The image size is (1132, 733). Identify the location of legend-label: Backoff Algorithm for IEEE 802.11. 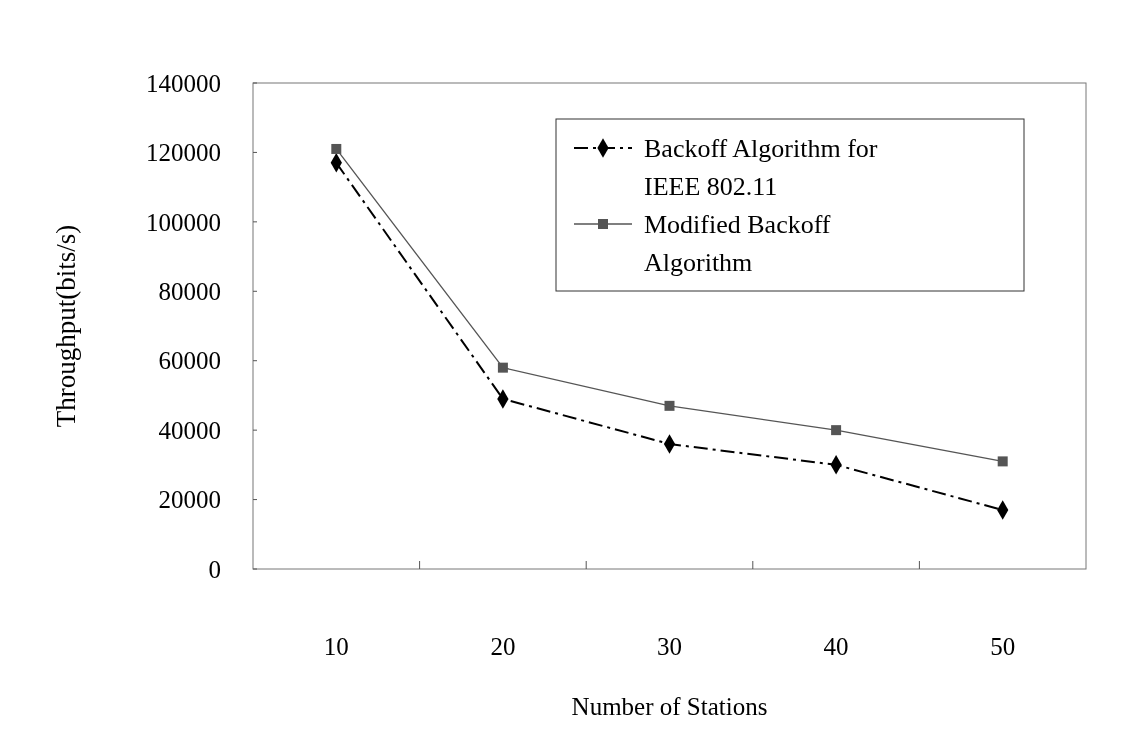
(761, 168).